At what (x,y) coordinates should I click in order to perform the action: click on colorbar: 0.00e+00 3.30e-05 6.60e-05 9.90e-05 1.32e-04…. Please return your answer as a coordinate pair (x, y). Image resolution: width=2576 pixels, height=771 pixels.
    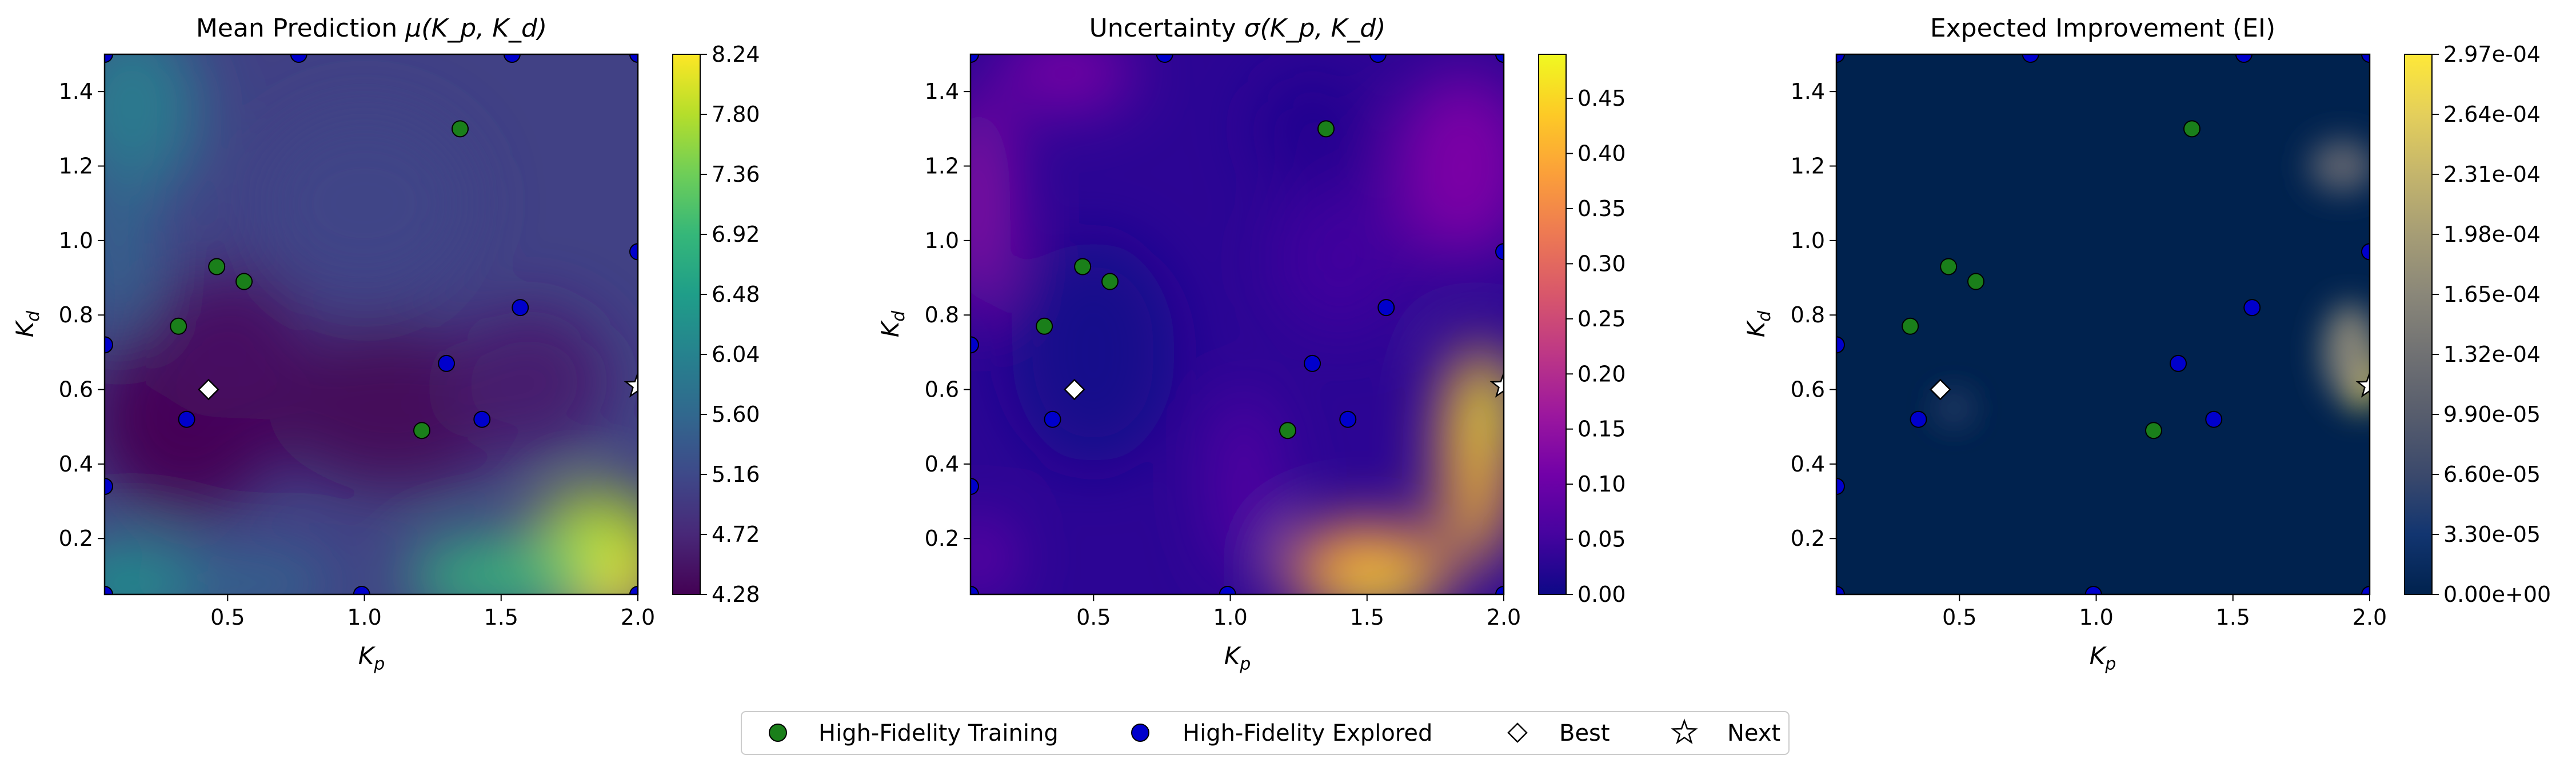
    Looking at the image, I should click on (2478, 324).